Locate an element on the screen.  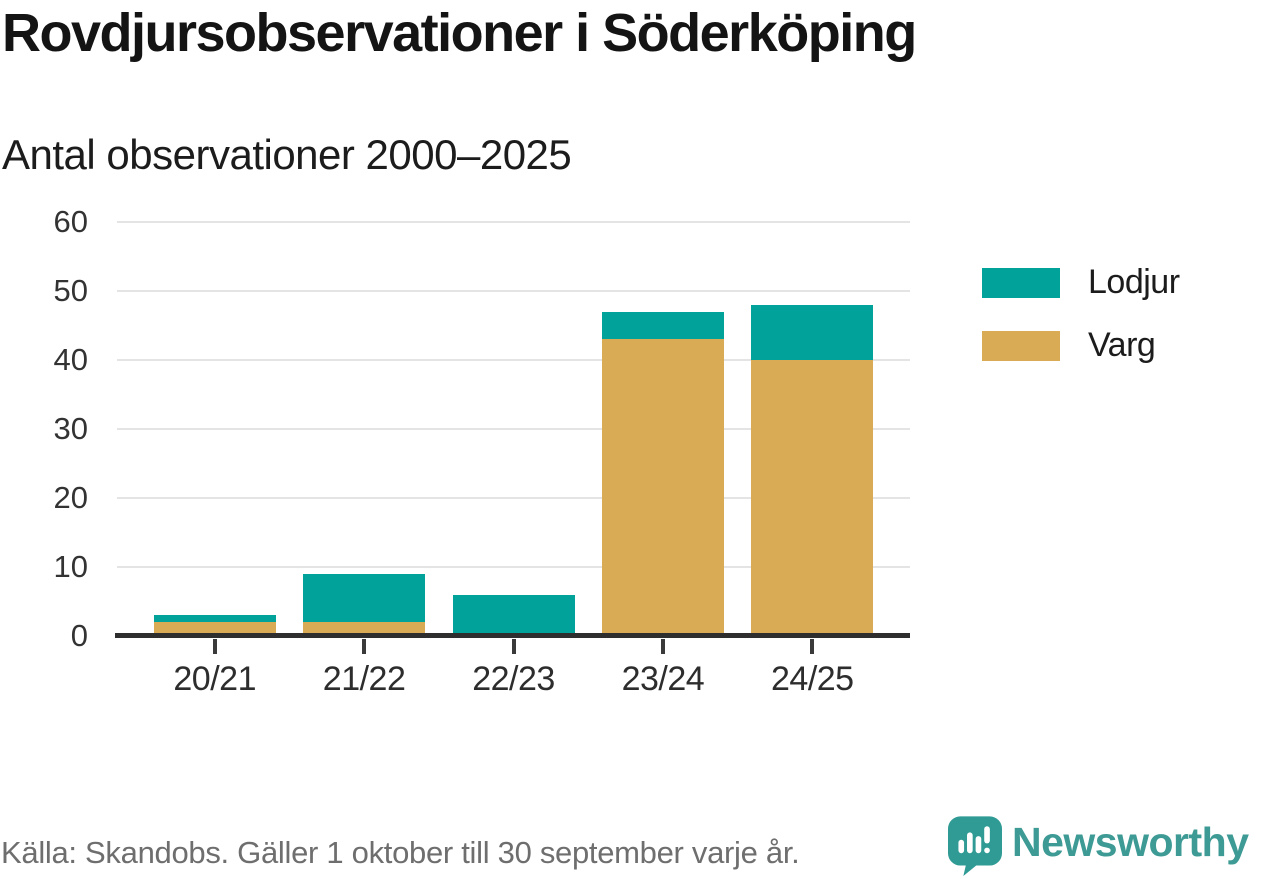
y-axis-label: 50 is located at coordinates (70, 290).